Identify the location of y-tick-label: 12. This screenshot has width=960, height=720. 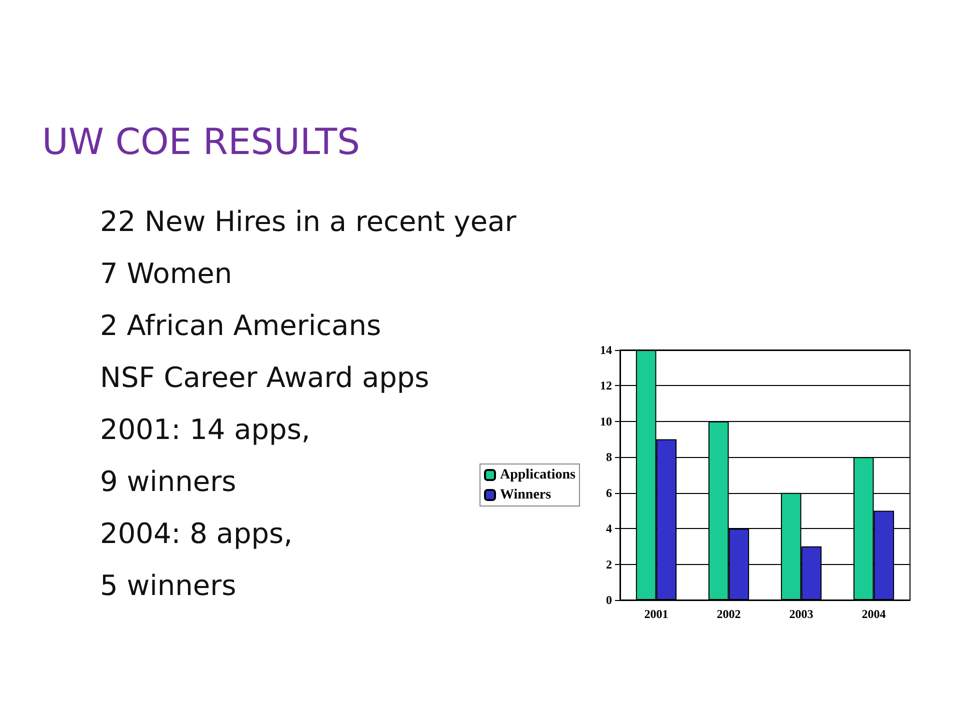
(606, 385).